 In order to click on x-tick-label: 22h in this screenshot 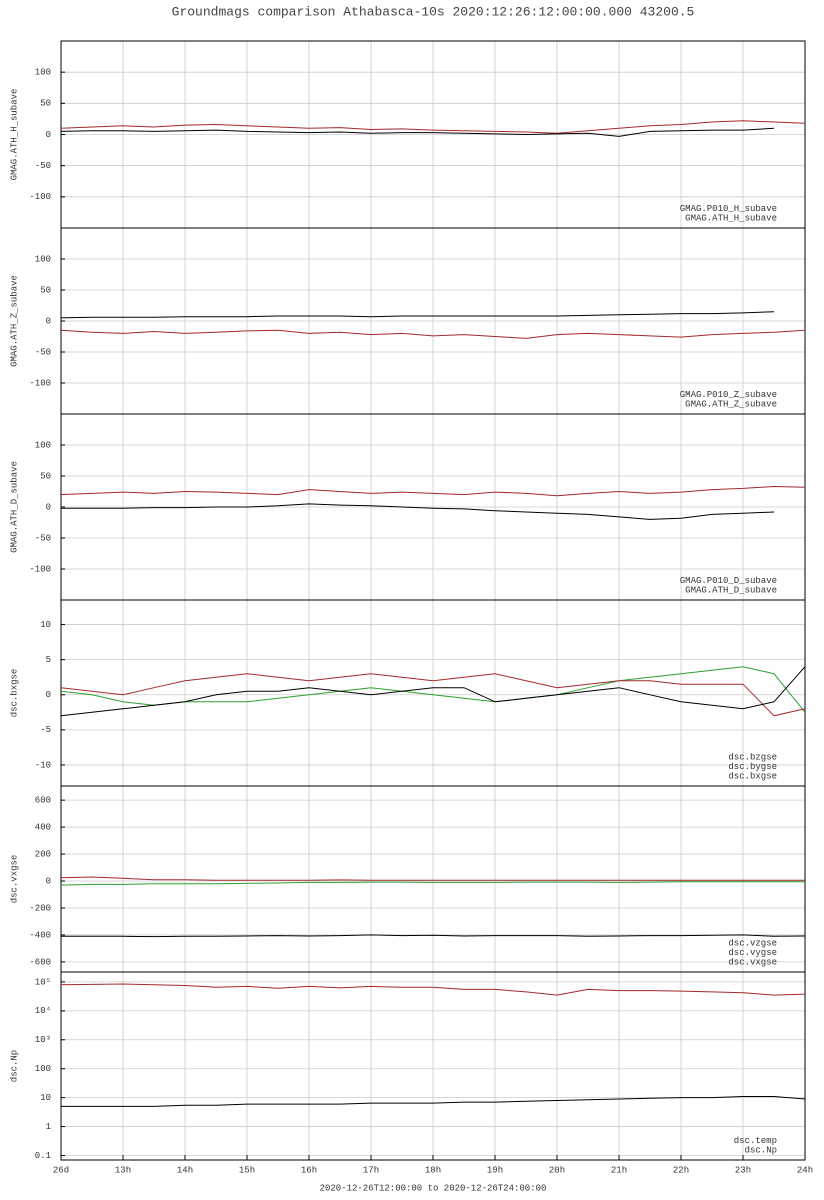, I will do `click(681, 1170)`.